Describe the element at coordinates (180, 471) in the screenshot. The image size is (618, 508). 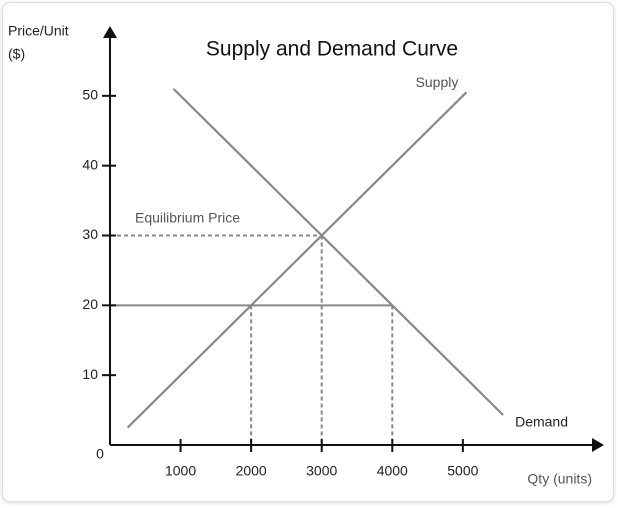
I see `x-tick-label: 1000` at that location.